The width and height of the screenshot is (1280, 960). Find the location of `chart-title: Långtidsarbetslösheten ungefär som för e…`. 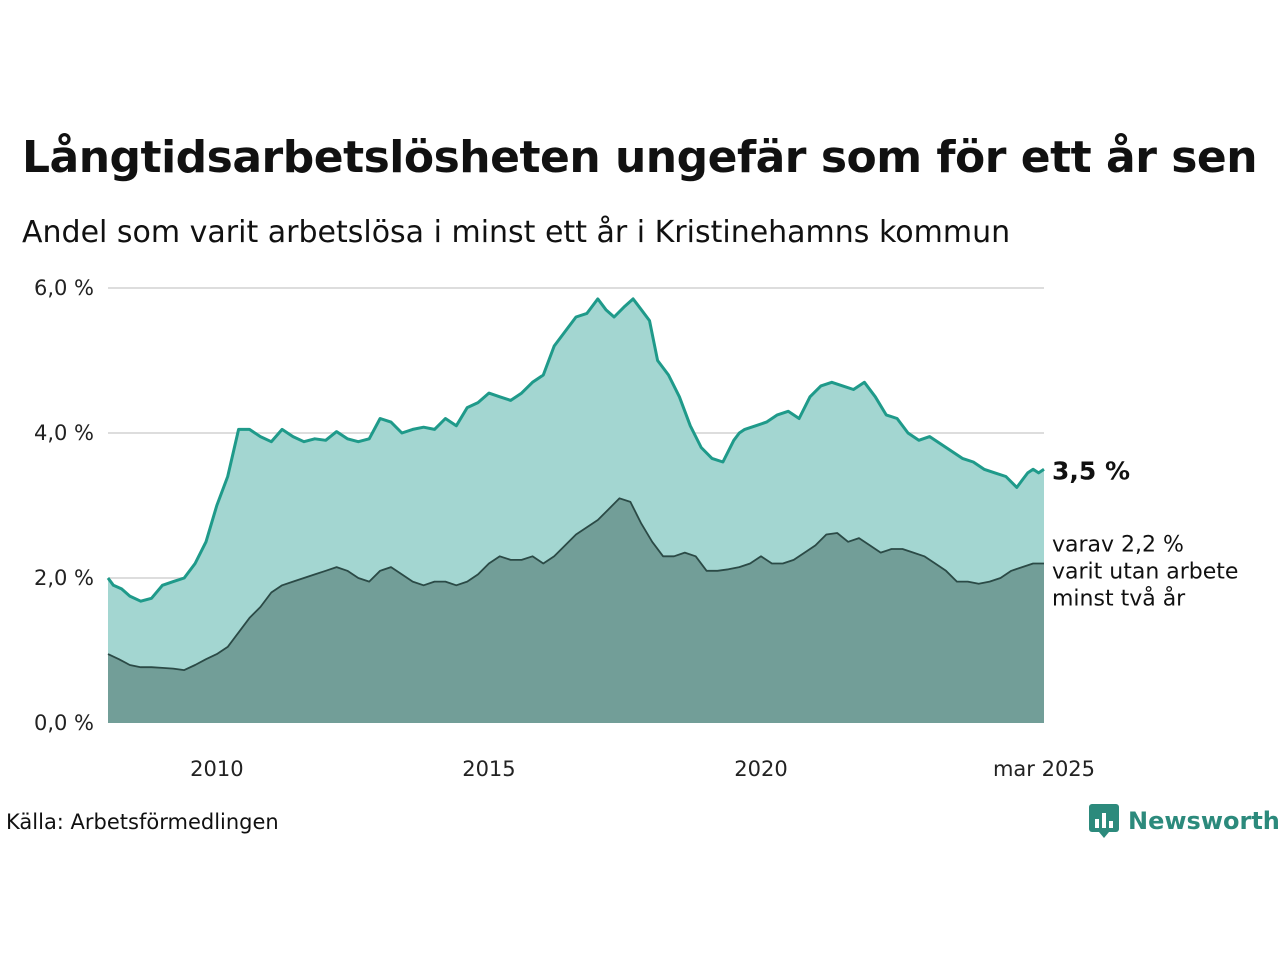

chart-title: Långtidsarbetslösheten ungefär som för e… is located at coordinates (640, 157).